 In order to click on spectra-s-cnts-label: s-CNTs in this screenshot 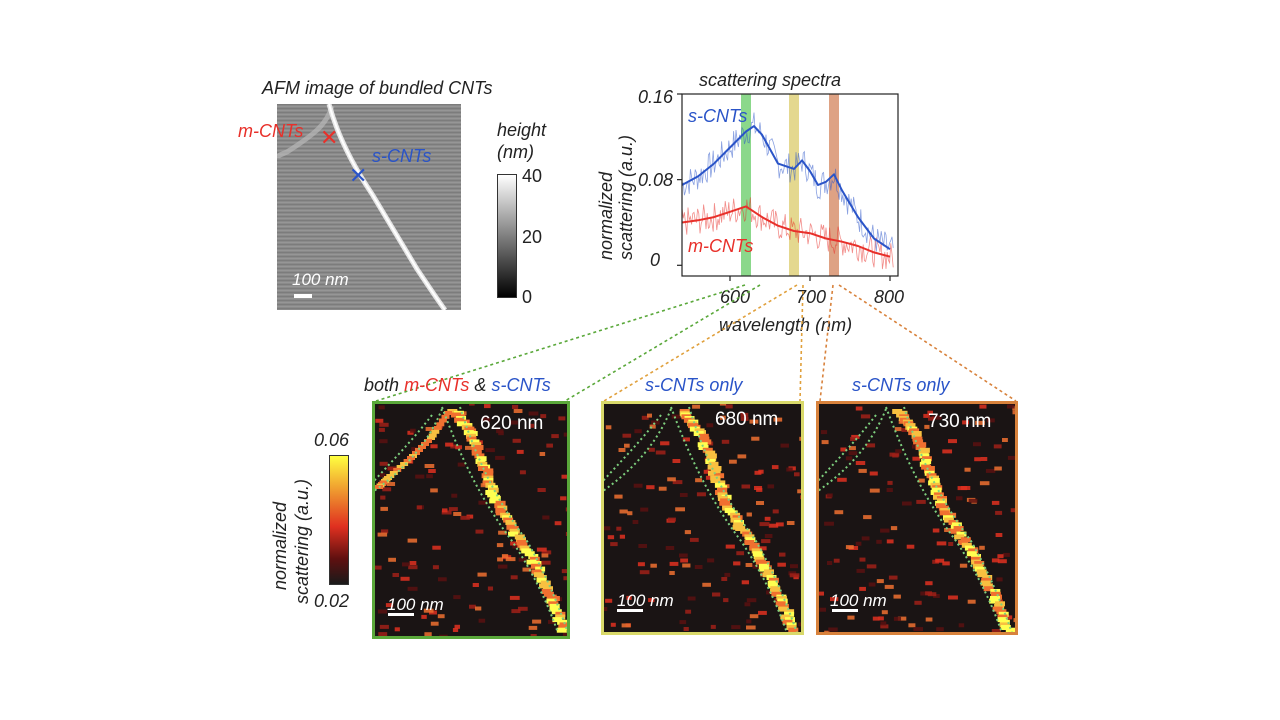, I will do `click(717, 116)`.